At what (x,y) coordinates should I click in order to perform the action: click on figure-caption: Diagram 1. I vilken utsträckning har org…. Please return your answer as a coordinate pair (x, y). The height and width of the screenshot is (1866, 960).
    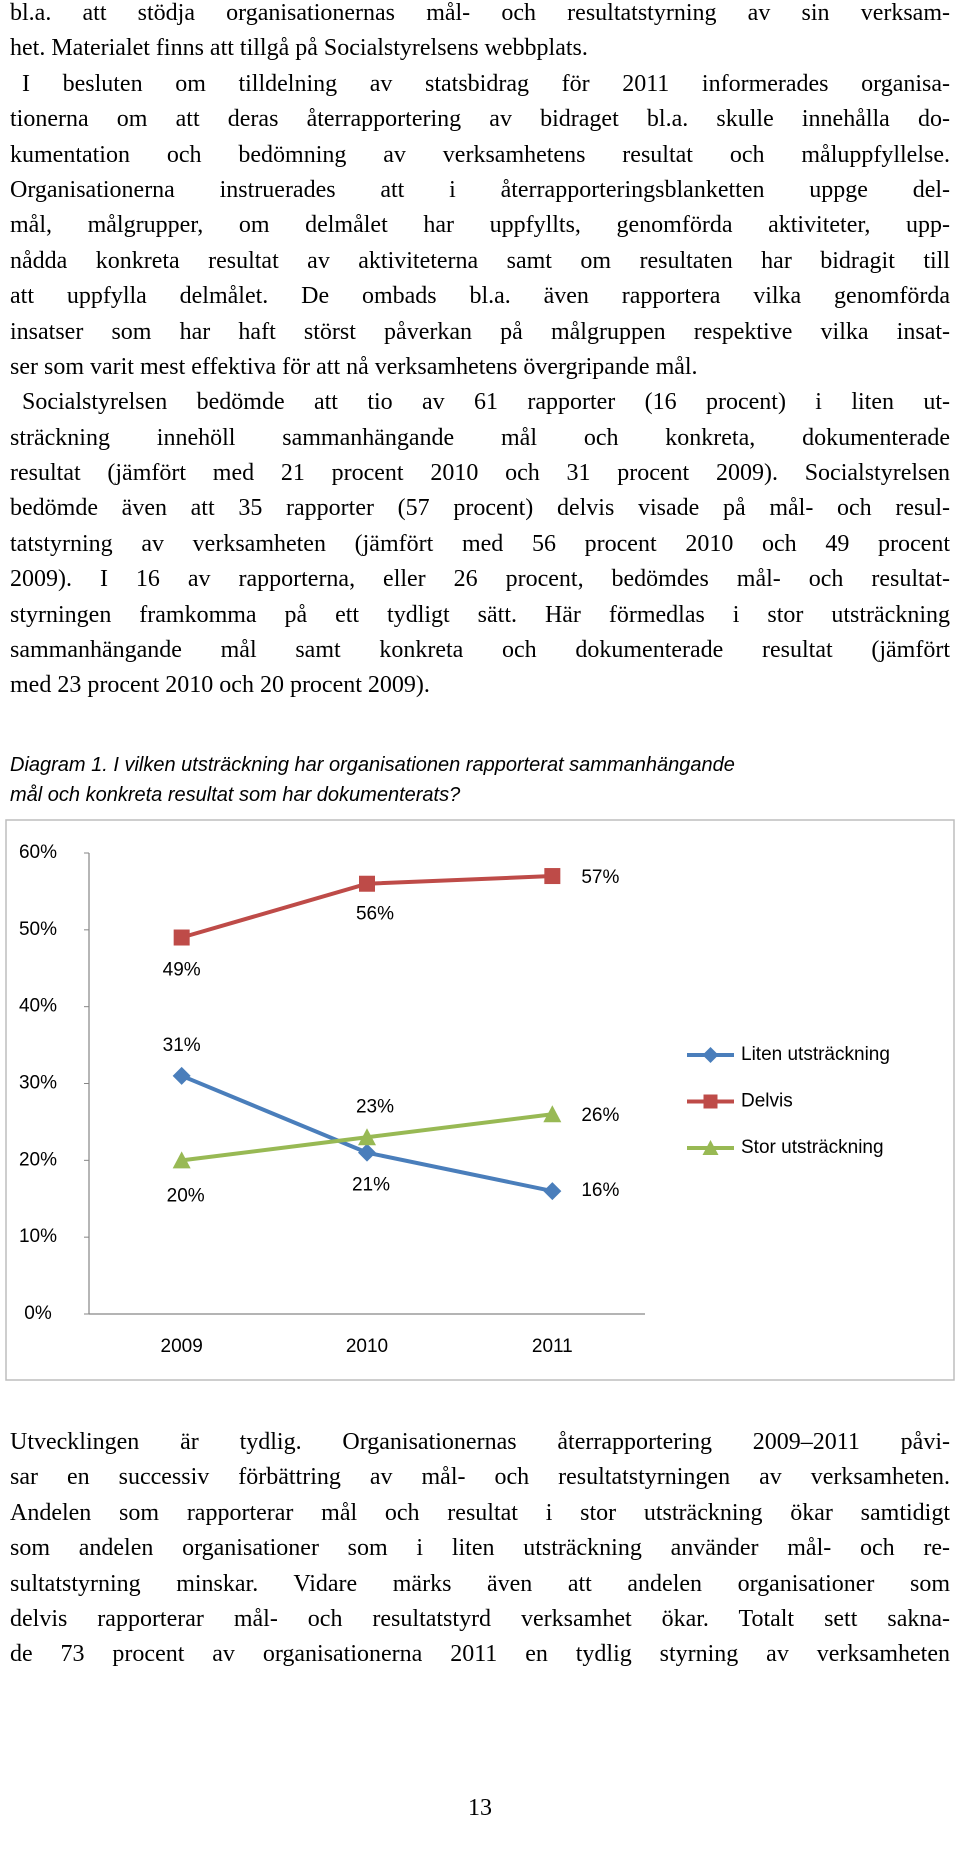
    Looking at the image, I should click on (372, 780).